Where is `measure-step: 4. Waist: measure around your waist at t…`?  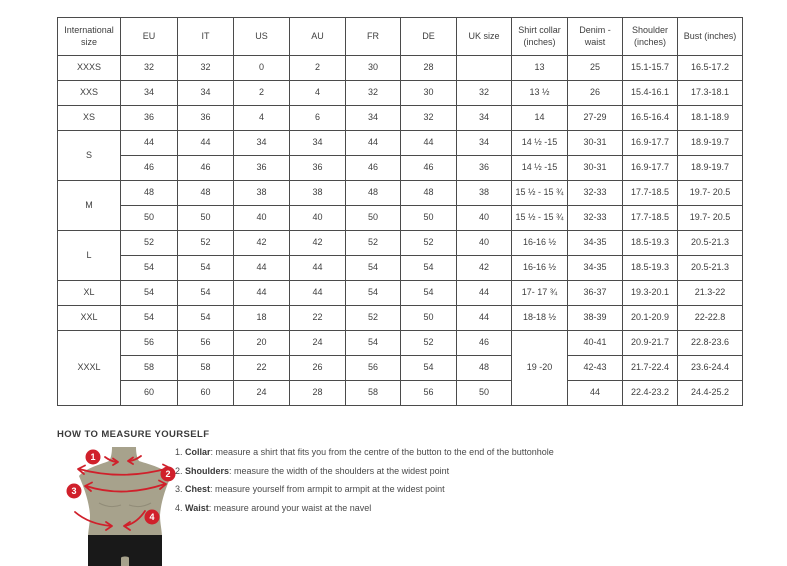 measure-step: 4. Waist: measure around your waist at t… is located at coordinates (364, 508).